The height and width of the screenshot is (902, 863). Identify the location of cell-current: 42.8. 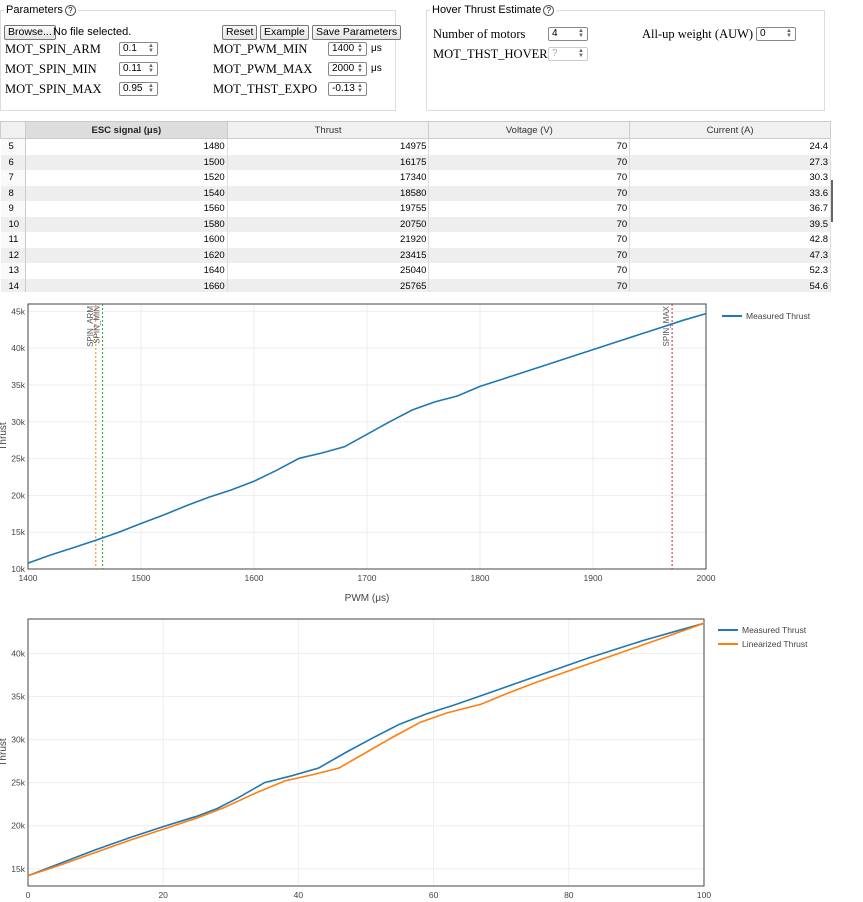
(730, 240).